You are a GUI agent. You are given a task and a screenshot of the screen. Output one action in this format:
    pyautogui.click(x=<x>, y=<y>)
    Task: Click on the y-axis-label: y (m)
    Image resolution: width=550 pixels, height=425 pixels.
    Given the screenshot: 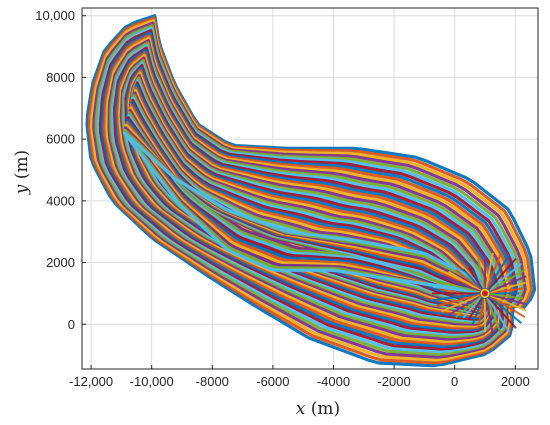 What is the action you would take?
    pyautogui.click(x=22, y=172)
    